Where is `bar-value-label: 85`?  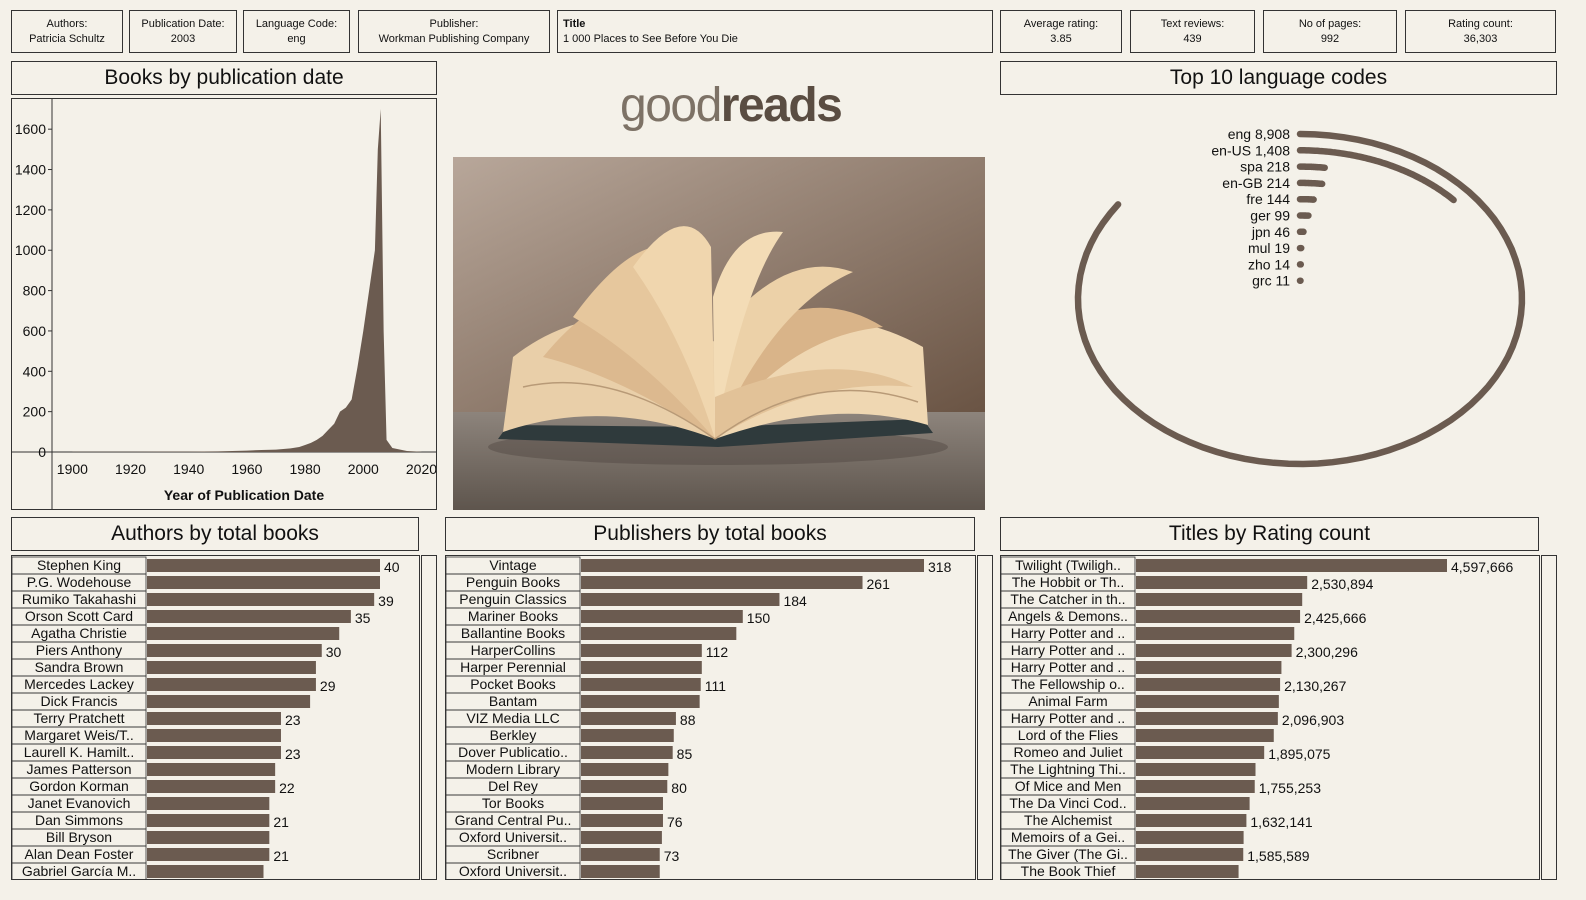
bar-value-label: 85 is located at coordinates (685, 754).